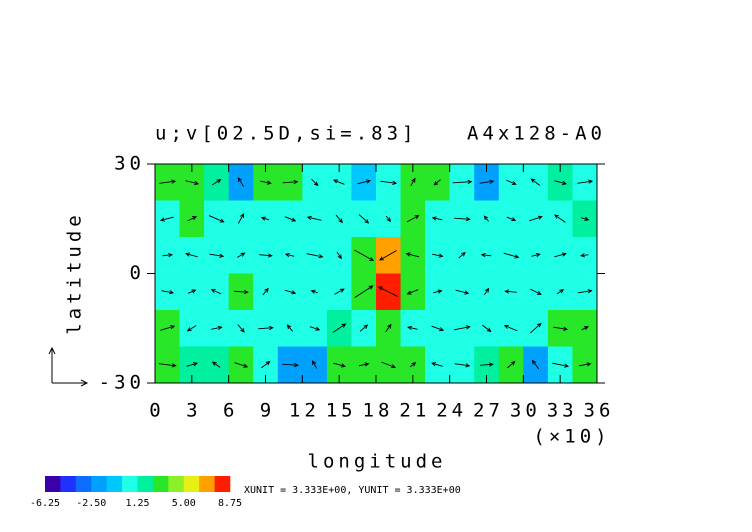  What do you see at coordinates (525, 411) in the screenshot?
I see `x-tick-label: 30` at bounding box center [525, 411].